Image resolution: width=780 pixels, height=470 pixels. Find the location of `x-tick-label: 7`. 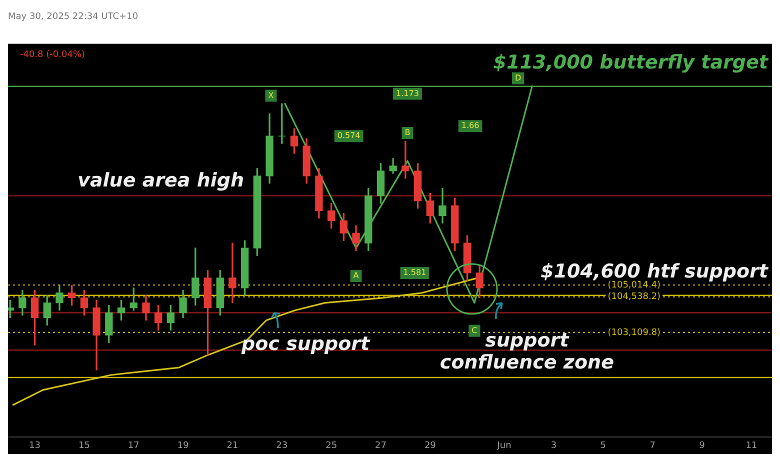

x-tick-label: 7 is located at coordinates (653, 445).